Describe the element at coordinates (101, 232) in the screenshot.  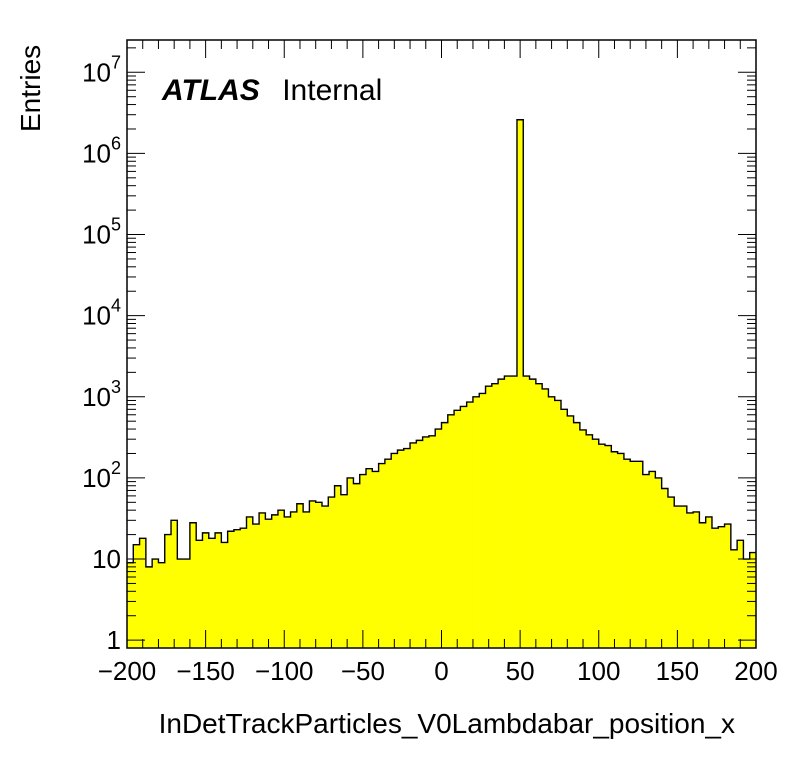
I see `y-tick-label: 10⁵` at that location.